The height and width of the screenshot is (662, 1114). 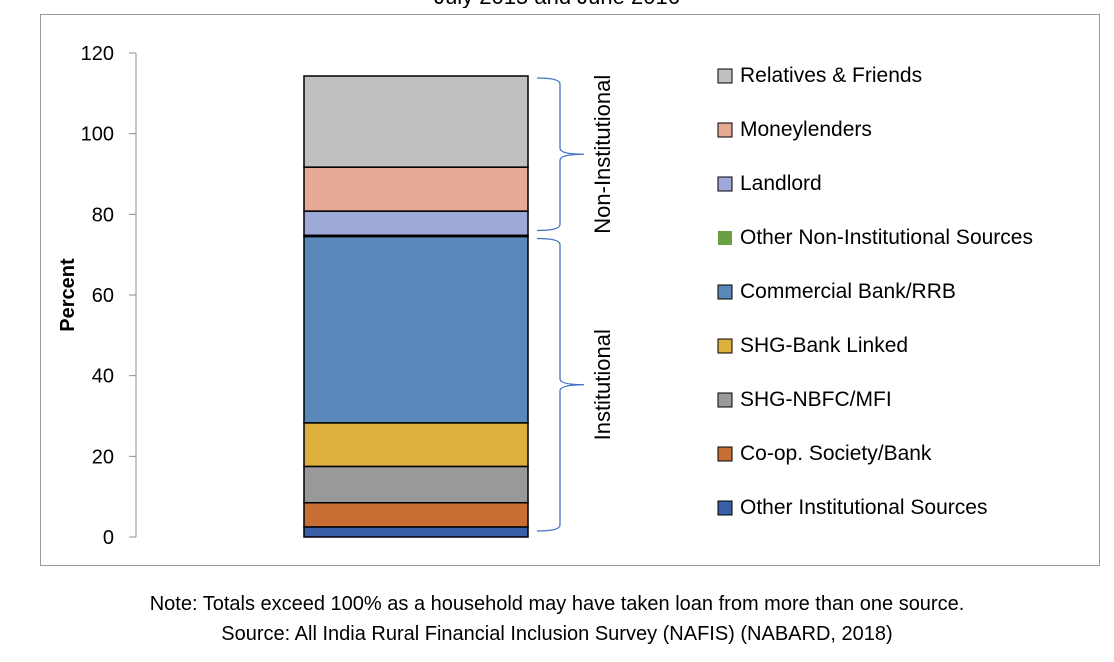 I want to click on legend-label-shg-bank-linked: SHG-Bank Linked, so click(x=824, y=345).